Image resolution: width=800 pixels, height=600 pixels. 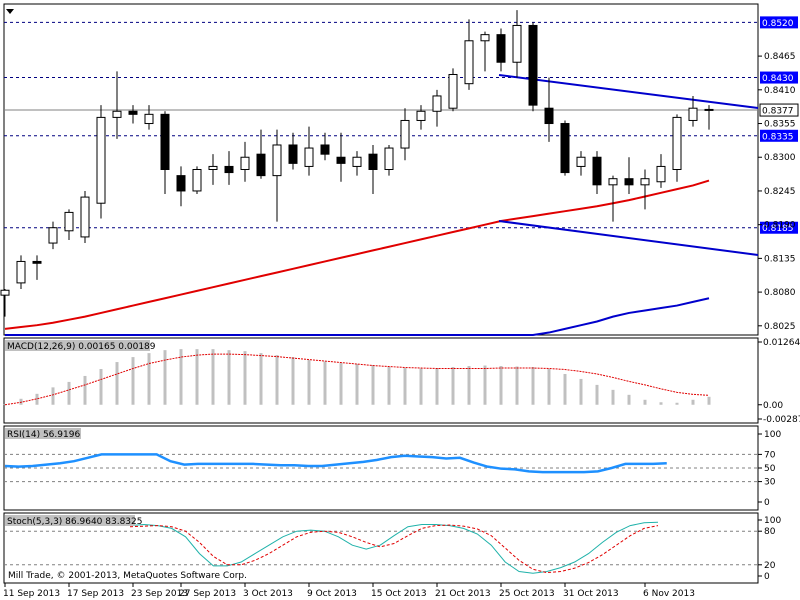 What do you see at coordinates (527, 594) in the screenshot?
I see `time-axis-label: 25 Oct 2013` at bounding box center [527, 594].